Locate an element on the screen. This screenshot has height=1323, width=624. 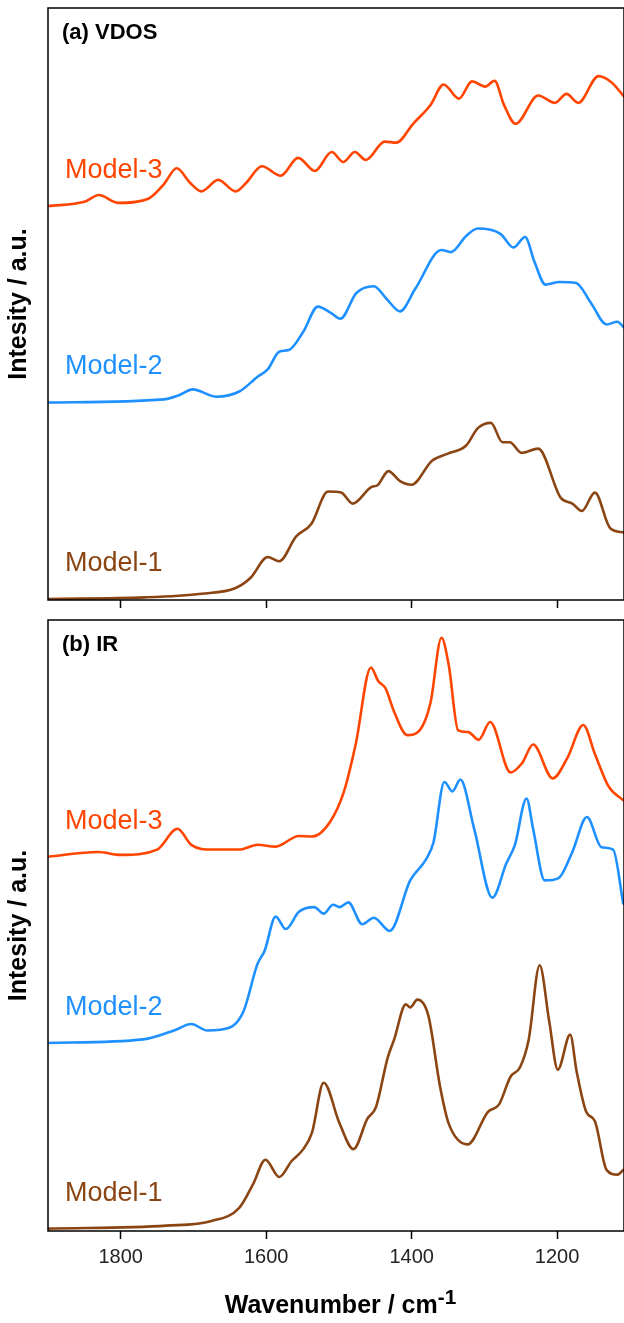
x-tick-label: 1600 is located at coordinates (266, 1255).